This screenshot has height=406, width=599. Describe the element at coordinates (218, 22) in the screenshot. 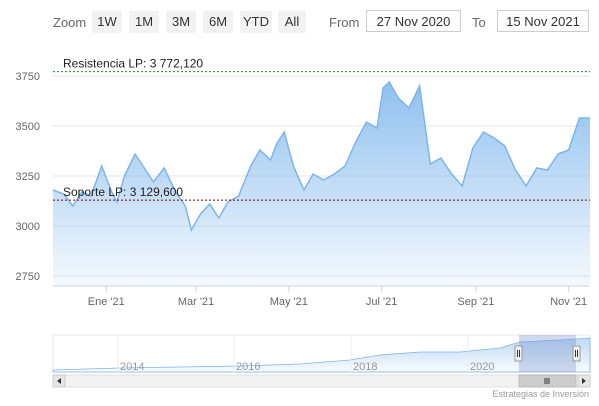

I see `zoom-6m-button: 6M` at that location.